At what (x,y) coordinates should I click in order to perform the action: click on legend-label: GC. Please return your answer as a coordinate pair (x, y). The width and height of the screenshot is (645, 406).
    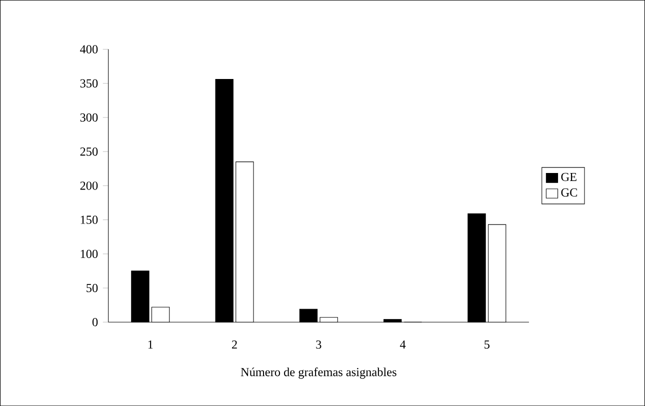
    Looking at the image, I should click on (569, 192).